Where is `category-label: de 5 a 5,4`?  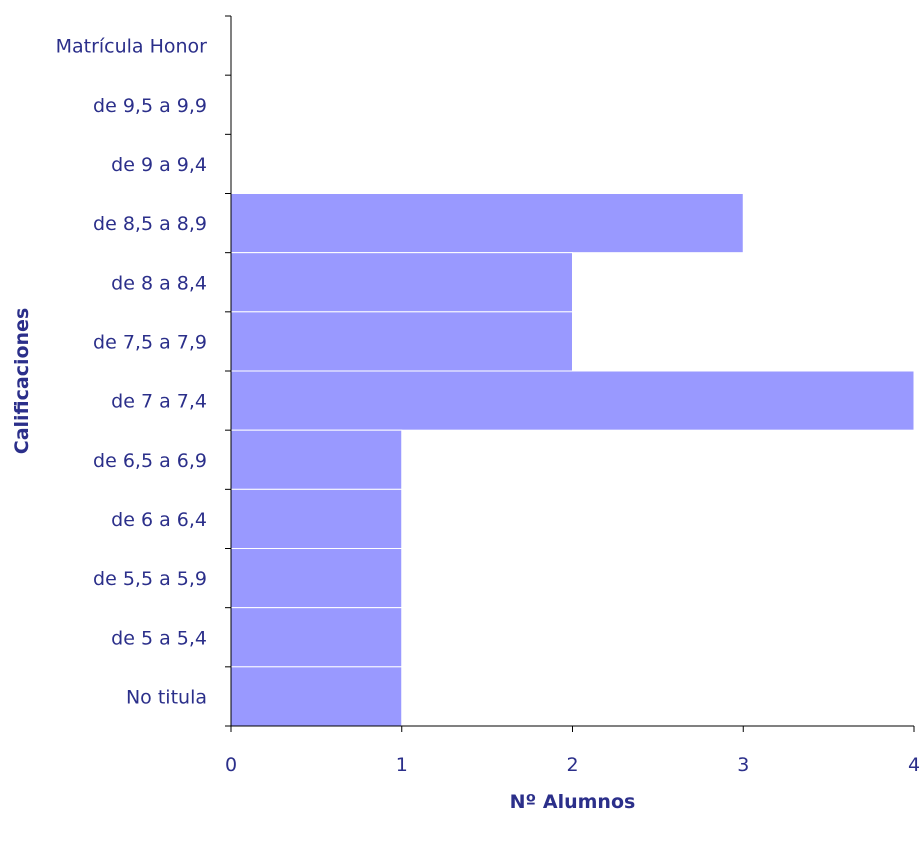
category-label: de 5 a 5,4 is located at coordinates (159, 638).